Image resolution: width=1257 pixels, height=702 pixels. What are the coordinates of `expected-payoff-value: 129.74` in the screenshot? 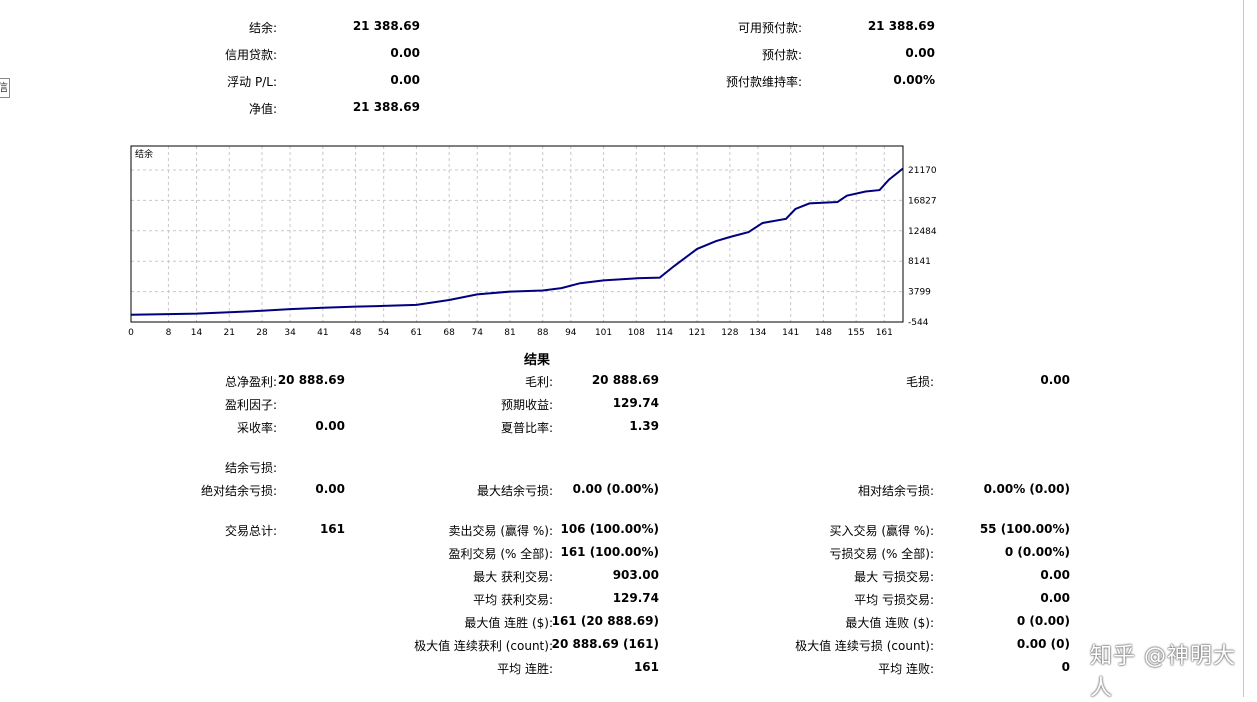 It's located at (635, 403).